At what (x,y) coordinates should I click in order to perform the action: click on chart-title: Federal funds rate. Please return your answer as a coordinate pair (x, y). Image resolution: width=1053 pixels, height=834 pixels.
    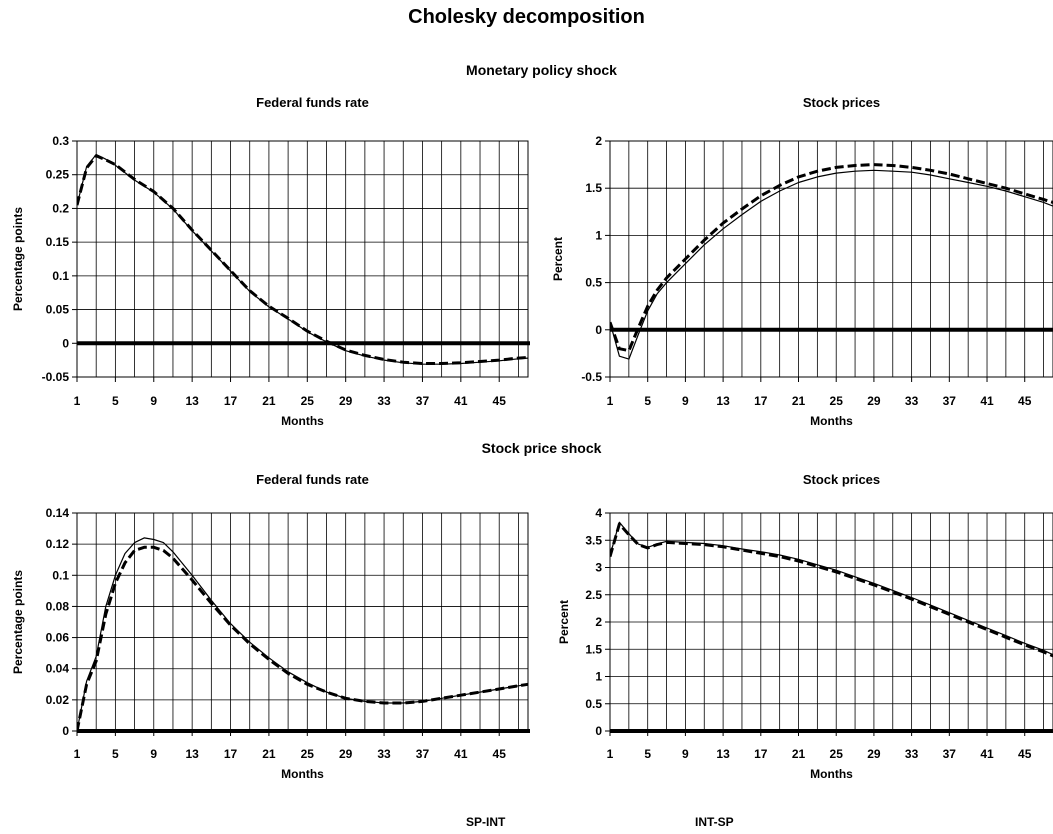
    Looking at the image, I should click on (312, 479).